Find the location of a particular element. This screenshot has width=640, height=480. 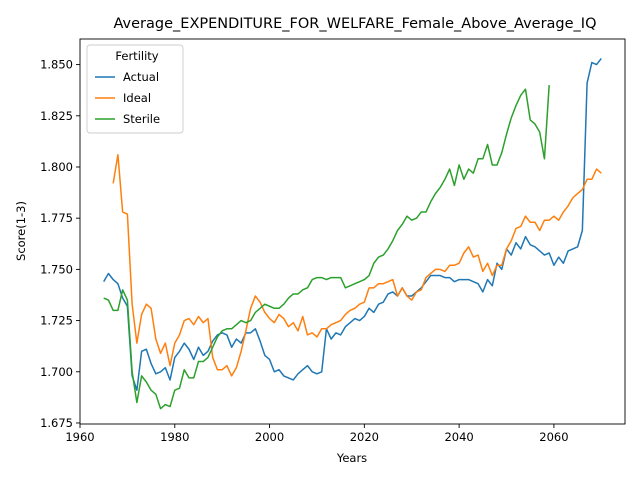

x-tick-label: 2020 is located at coordinates (364, 437).